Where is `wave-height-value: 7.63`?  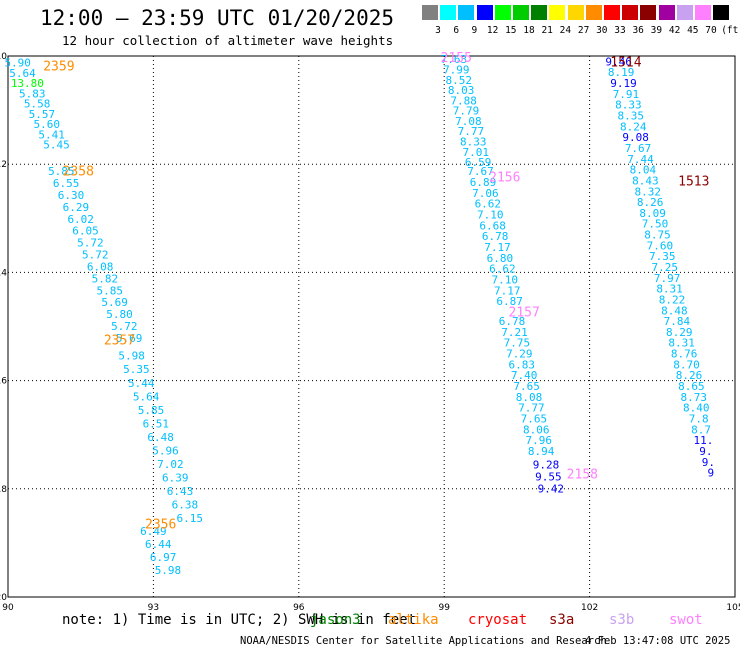 wave-height-value: 7.63 is located at coordinates (454, 59).